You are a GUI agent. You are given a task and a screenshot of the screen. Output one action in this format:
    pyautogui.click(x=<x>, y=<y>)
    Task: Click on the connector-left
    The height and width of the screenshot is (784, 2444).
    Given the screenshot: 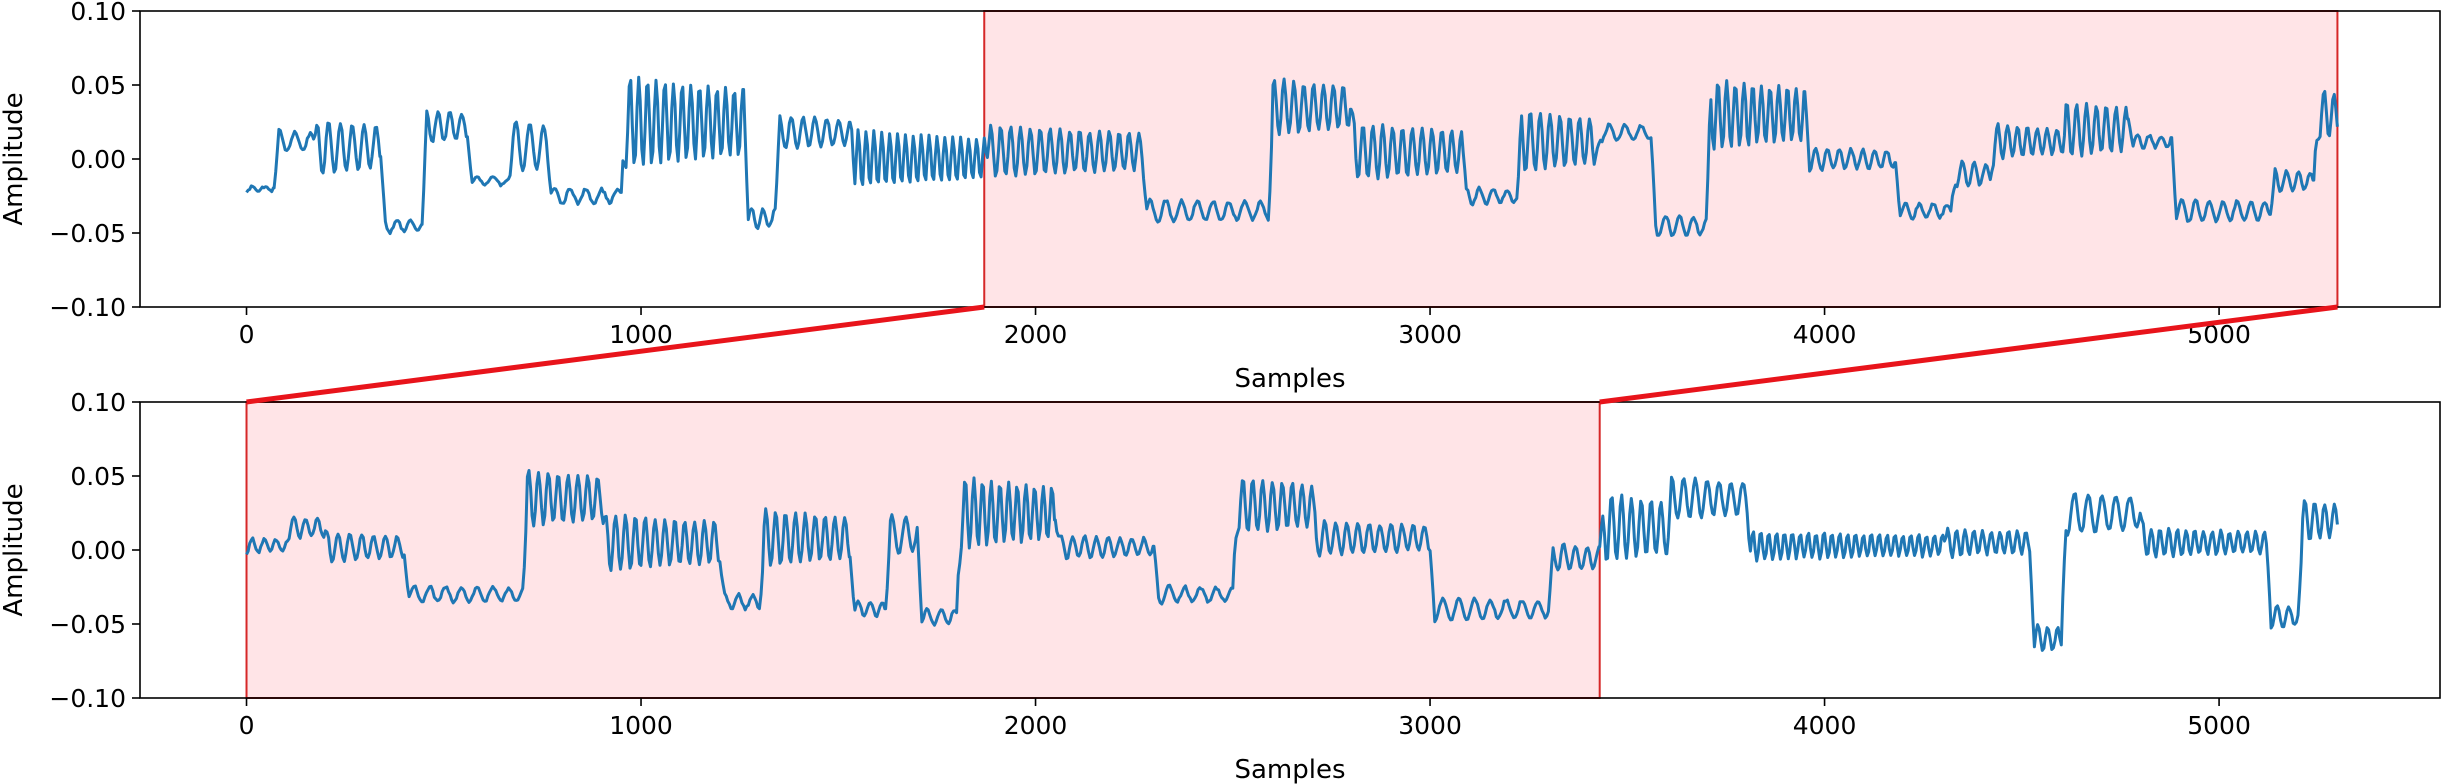 What is the action you would take?
    pyautogui.click(x=615, y=354)
    